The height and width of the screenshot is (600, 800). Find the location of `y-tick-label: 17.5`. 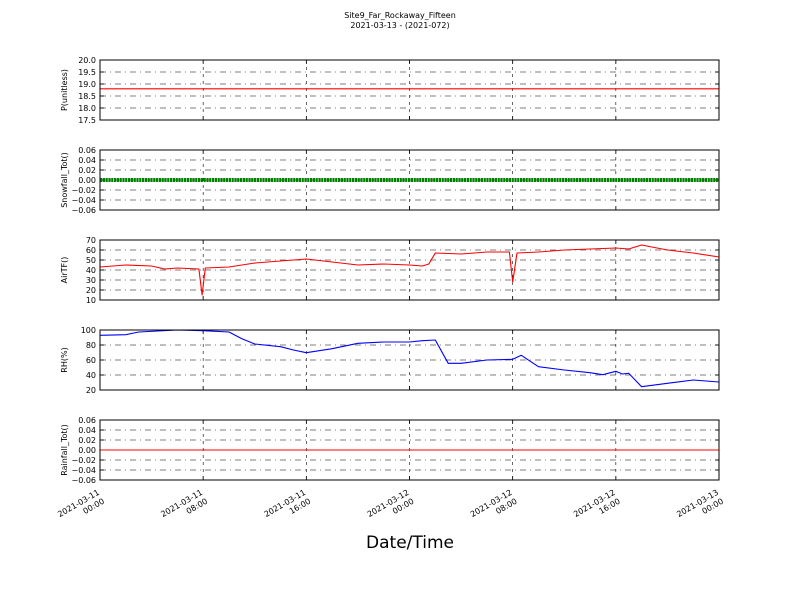

y-tick-label: 17.5 is located at coordinates (87, 120).